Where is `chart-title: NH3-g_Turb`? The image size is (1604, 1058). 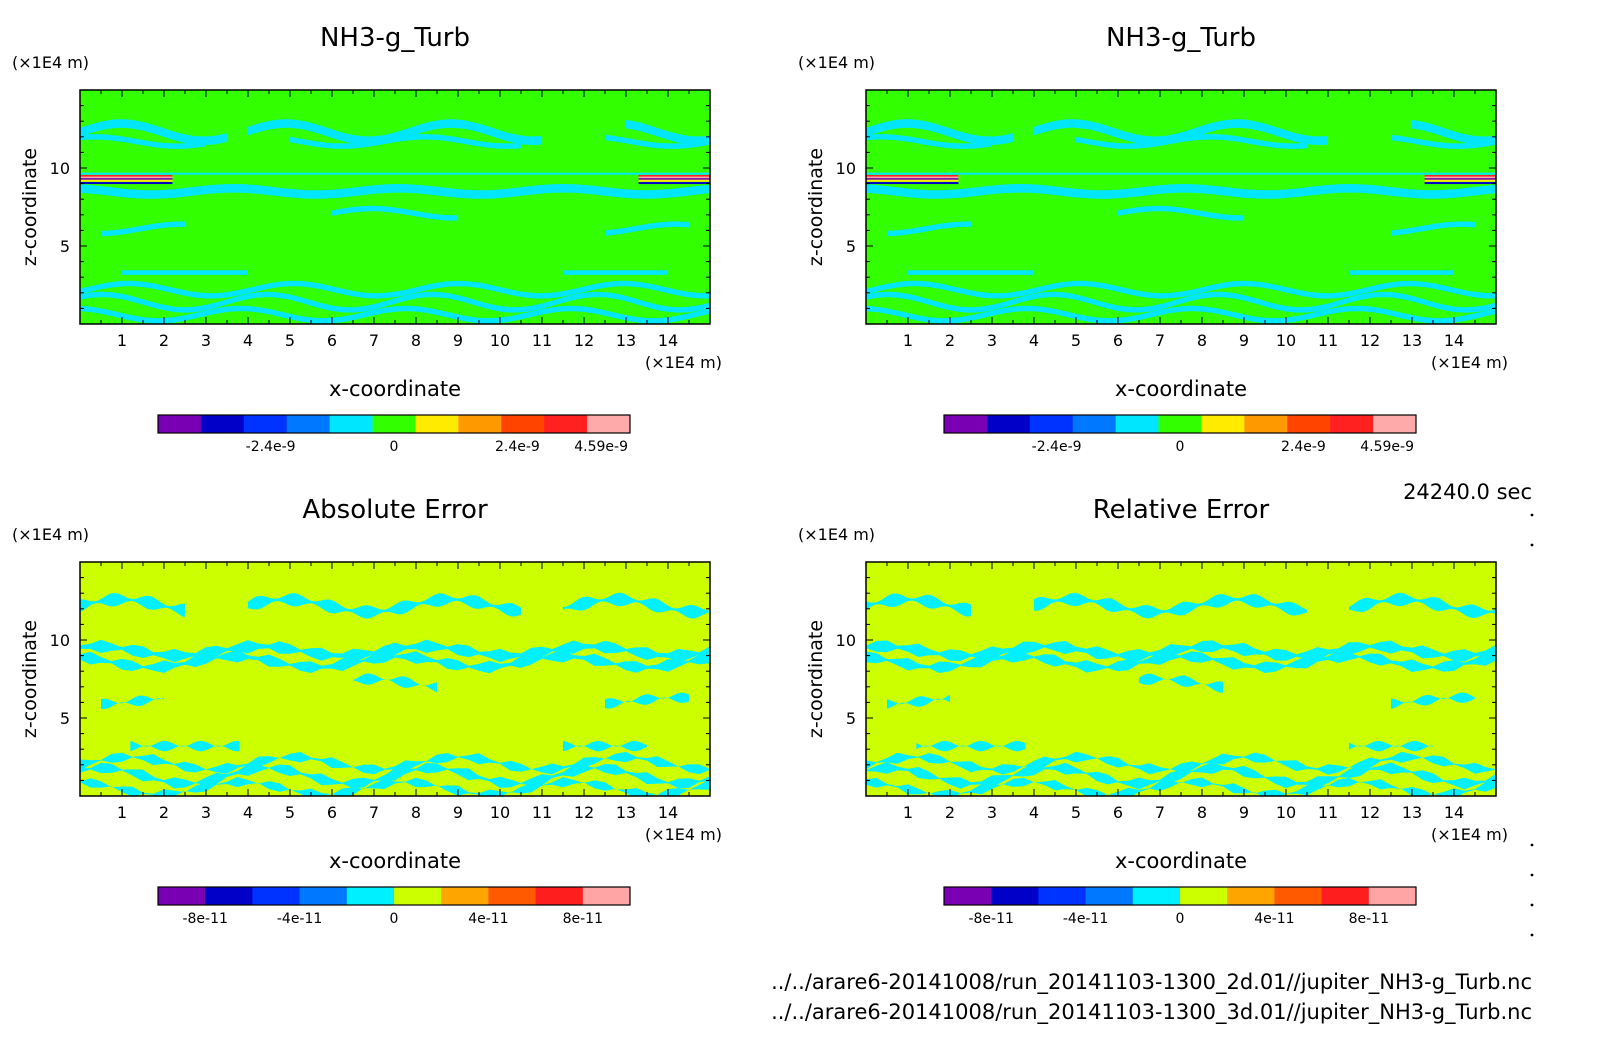 chart-title: NH3-g_Turb is located at coordinates (395, 38).